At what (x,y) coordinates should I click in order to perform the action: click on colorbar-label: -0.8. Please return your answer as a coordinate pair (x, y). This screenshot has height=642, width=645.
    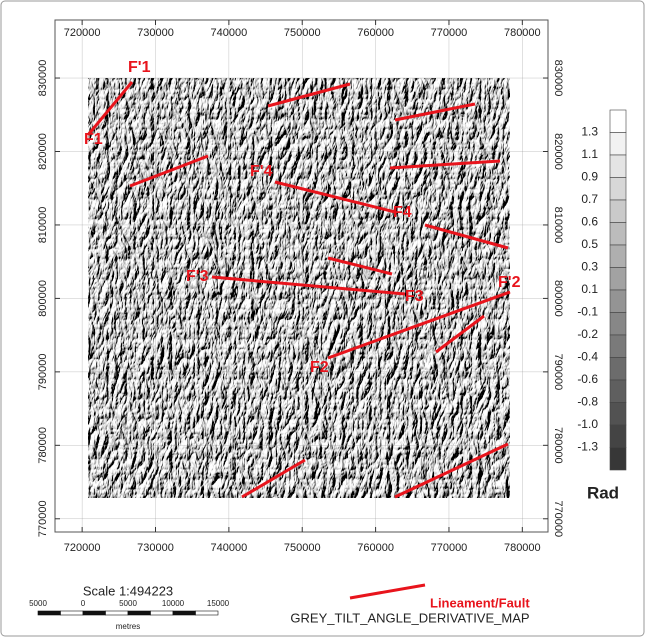
    Looking at the image, I should click on (587, 402).